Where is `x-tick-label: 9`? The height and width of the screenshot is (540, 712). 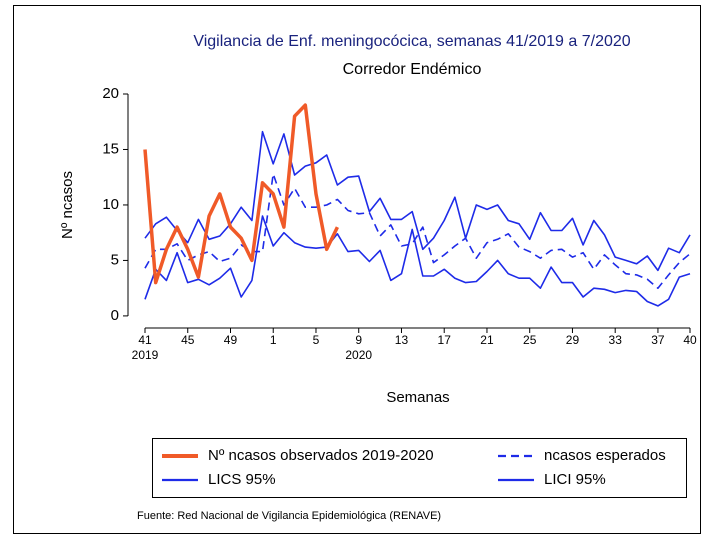
x-tick-label: 9 is located at coordinates (358, 340).